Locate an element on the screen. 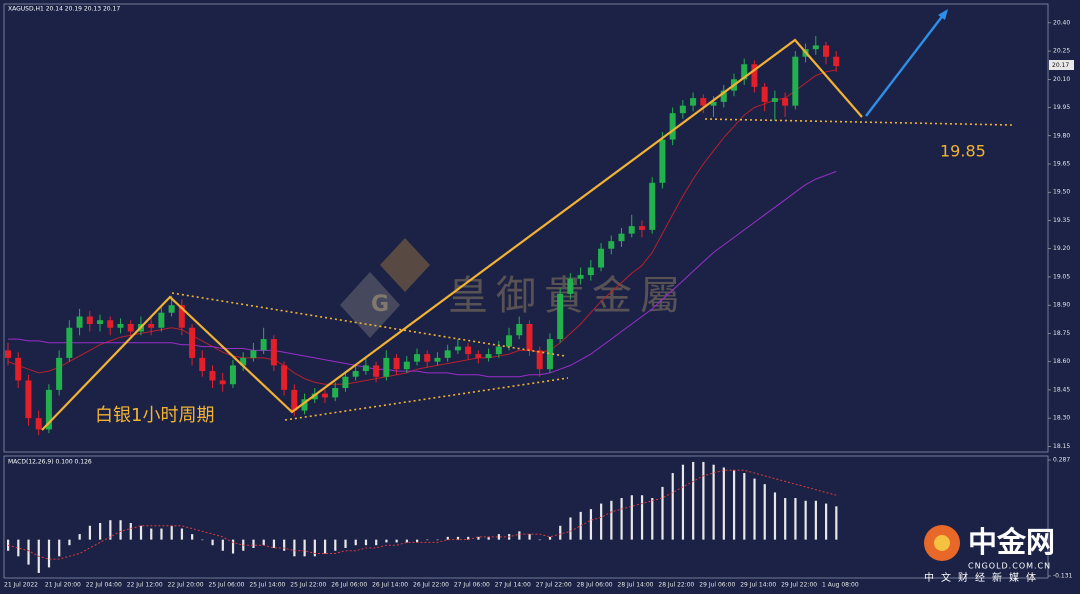 Image resolution: width=1080 pixels, height=594 pixels. watermark: G 皇御貴金屬 is located at coordinates (514, 288).